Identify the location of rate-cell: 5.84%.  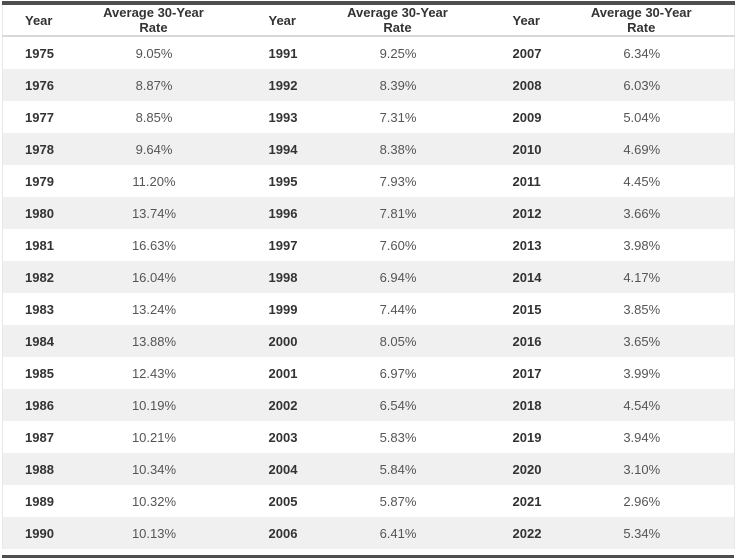
(398, 469).